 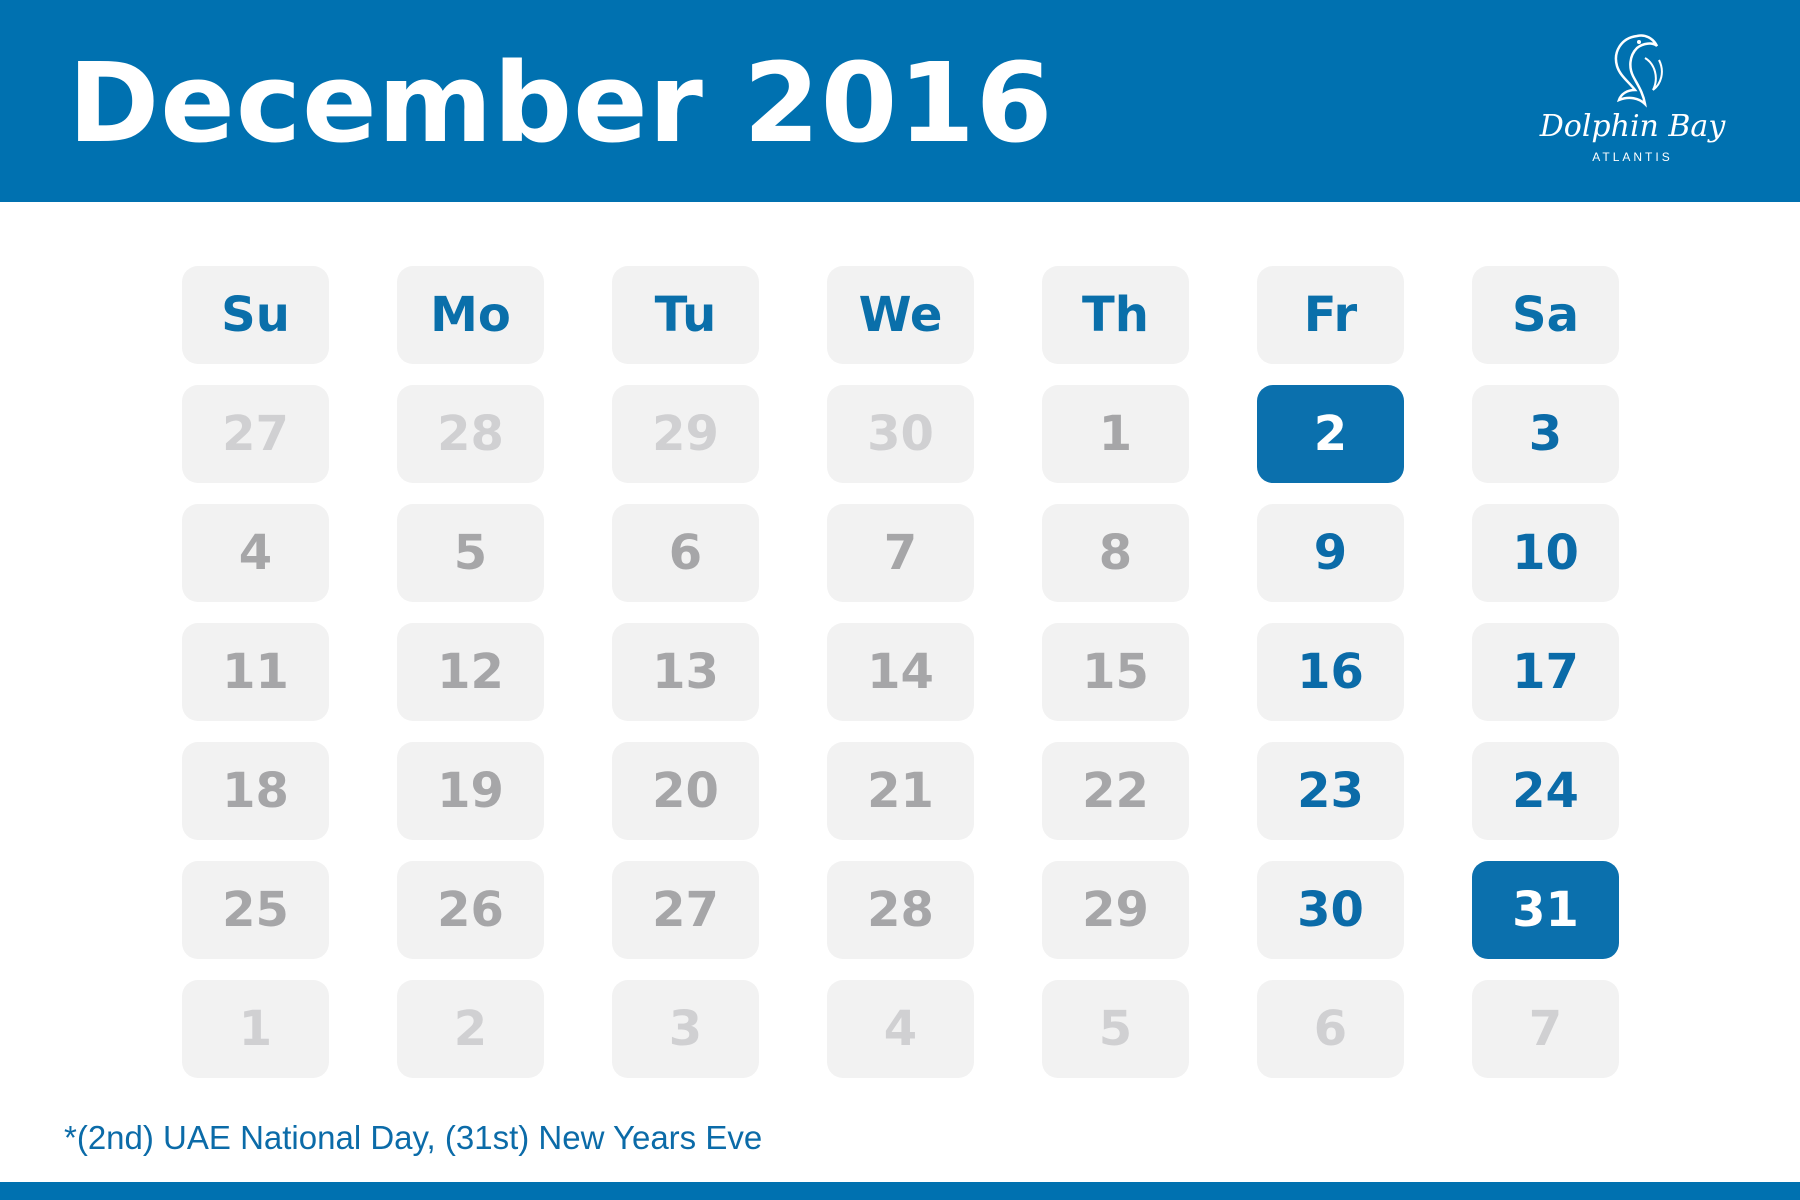 I want to click on day-cell: 20, so click(x=685, y=791).